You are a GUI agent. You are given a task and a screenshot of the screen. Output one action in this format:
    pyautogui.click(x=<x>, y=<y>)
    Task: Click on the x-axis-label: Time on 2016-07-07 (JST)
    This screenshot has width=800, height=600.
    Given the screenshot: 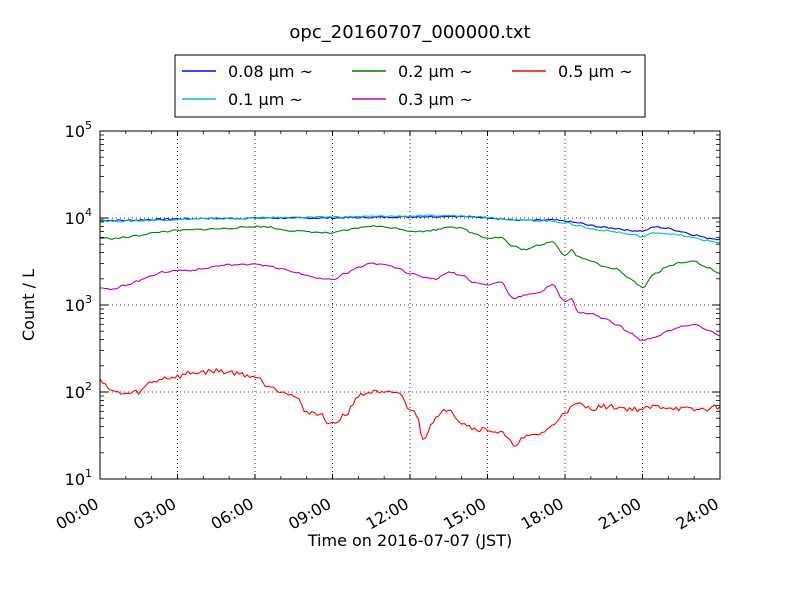 What is the action you would take?
    pyautogui.click(x=409, y=540)
    